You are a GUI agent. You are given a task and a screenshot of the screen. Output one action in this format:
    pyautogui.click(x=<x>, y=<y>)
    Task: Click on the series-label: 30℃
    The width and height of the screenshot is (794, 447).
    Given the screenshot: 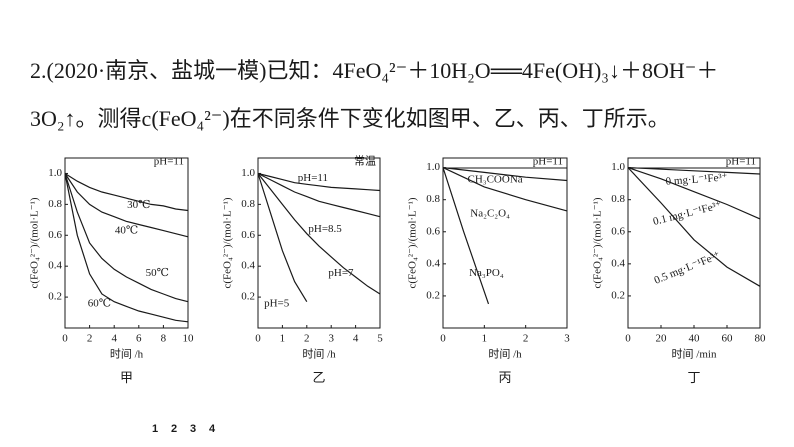 What is the action you would take?
    pyautogui.click(x=138, y=205)
    